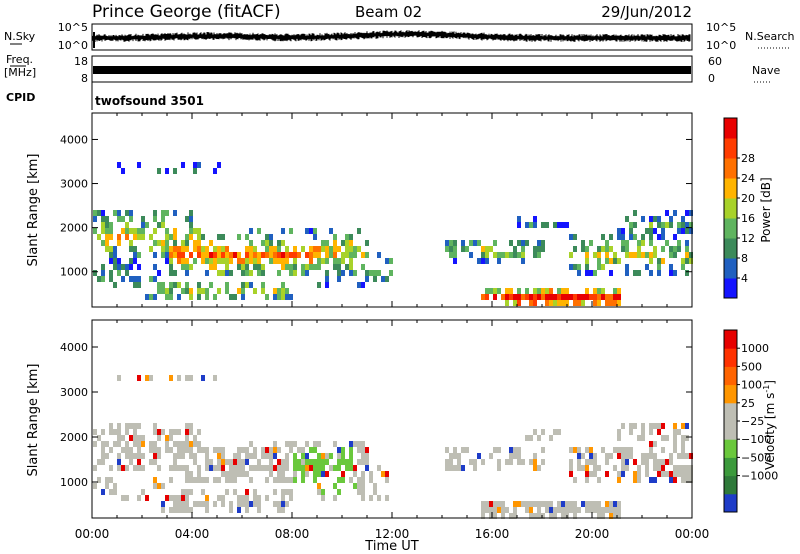 This screenshot has height=554, width=800. I want to click on nsky-trace, so click(391, 39).